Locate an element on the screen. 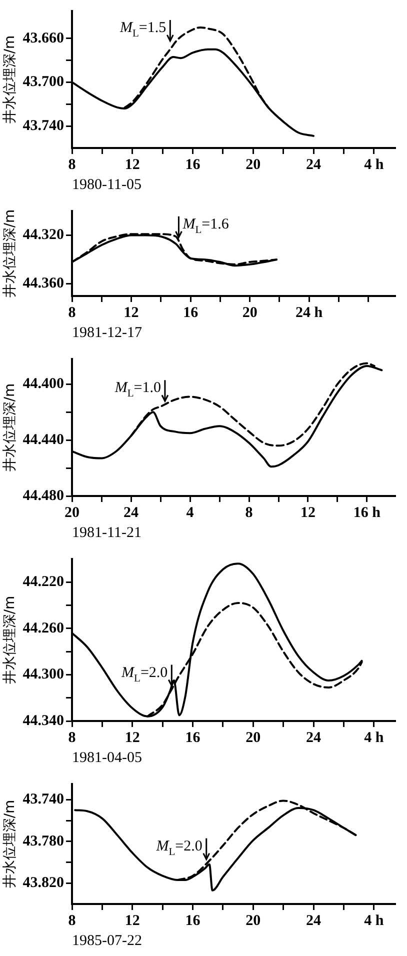 This screenshot has width=407, height=956. y-tick-label: 44.340 is located at coordinates (43, 720).